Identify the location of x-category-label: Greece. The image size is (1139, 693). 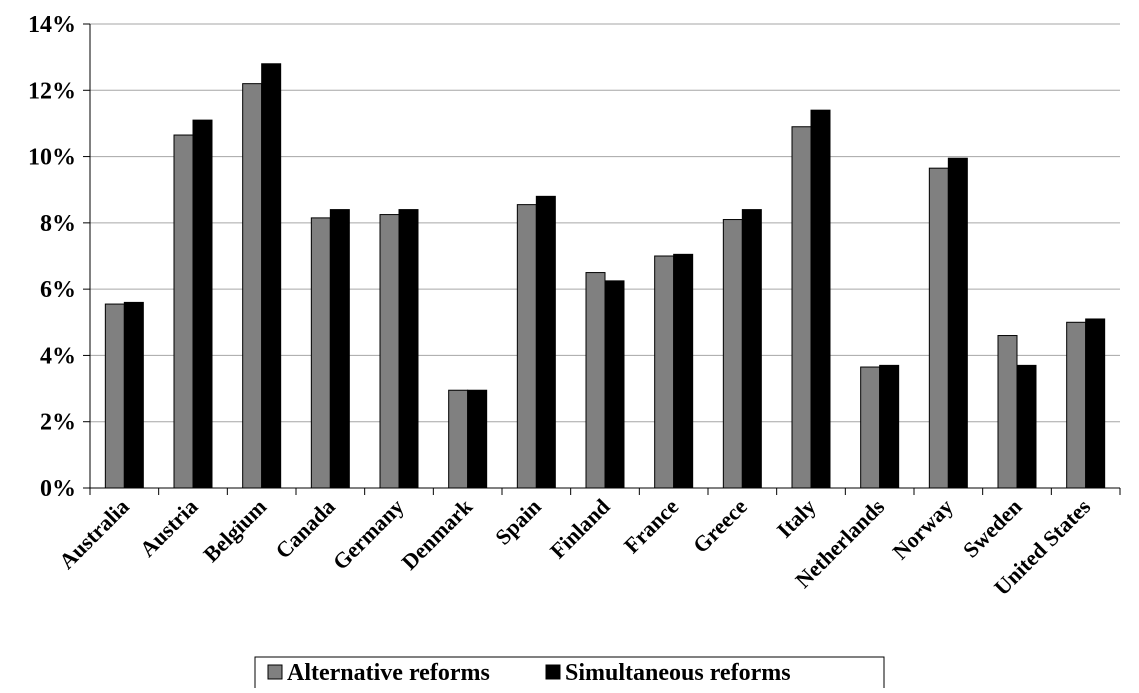
(720, 526).